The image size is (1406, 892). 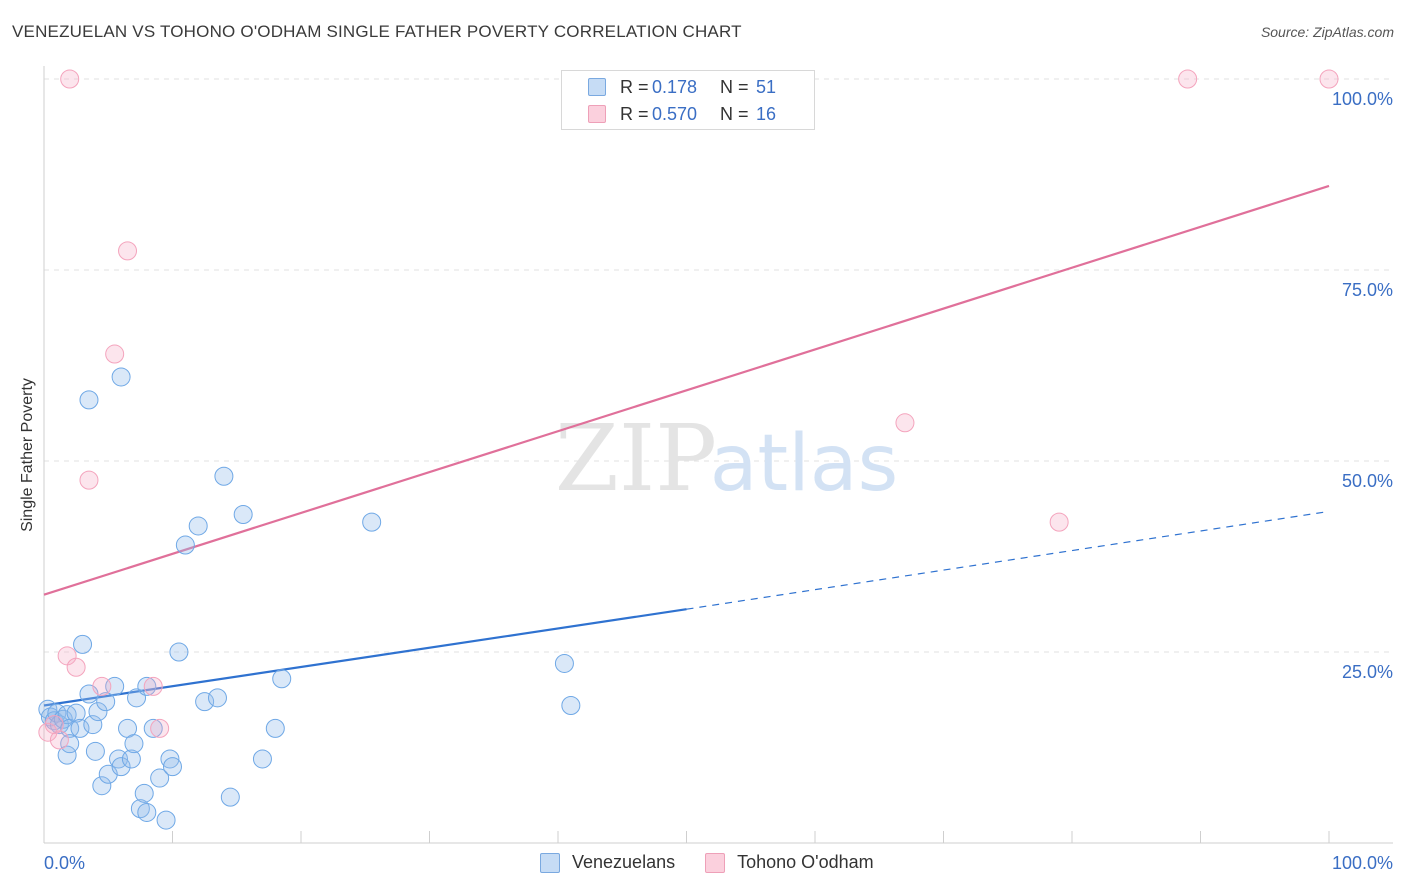 I want to click on y-tick-label: 50.0%, so click(x=1367, y=481).